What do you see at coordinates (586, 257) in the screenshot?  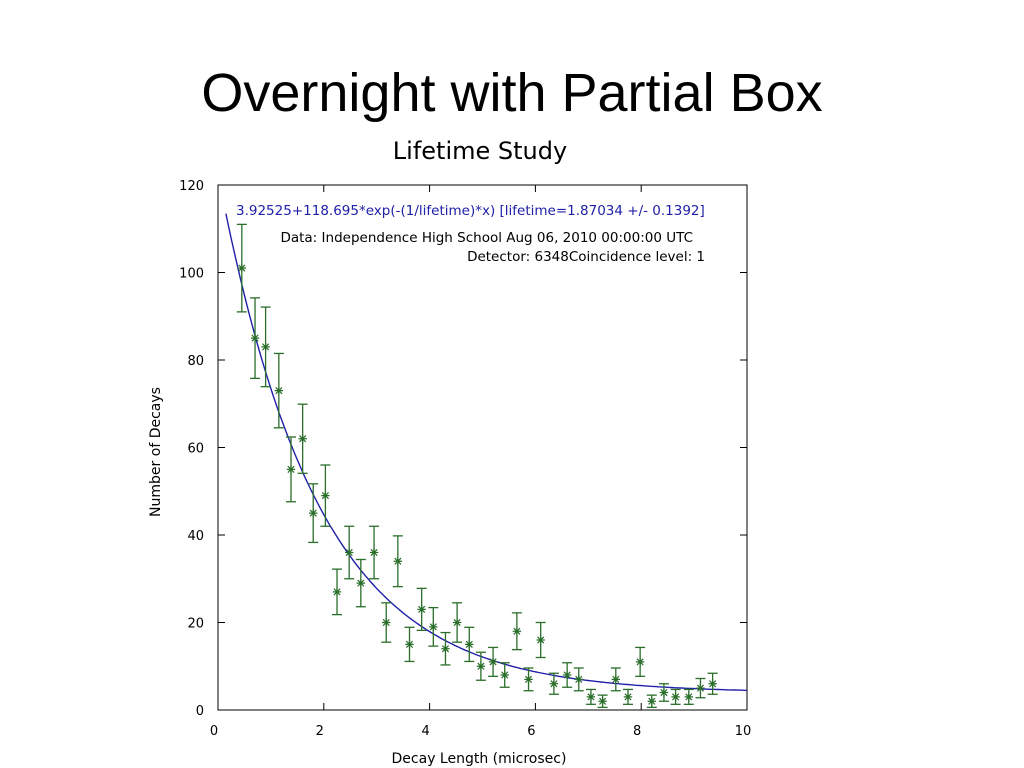 I see `detector-annotation: Detector: 6348Coincidence level: 1` at bounding box center [586, 257].